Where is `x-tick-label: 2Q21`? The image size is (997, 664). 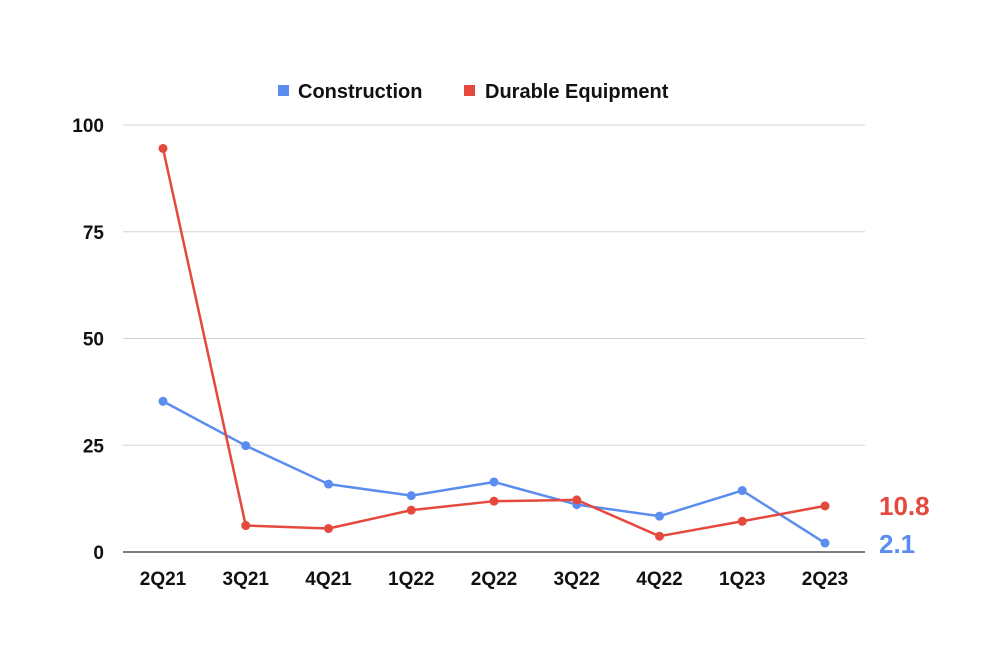 x-tick-label: 2Q21 is located at coordinates (163, 579).